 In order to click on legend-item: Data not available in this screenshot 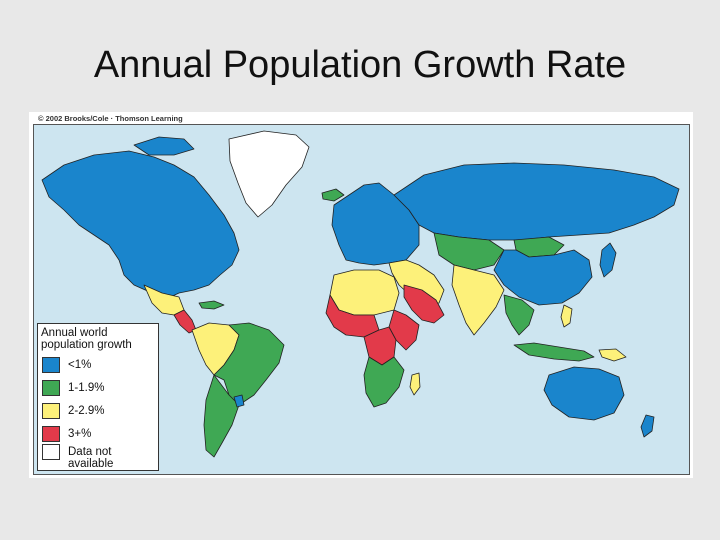, I will do `click(99, 457)`.